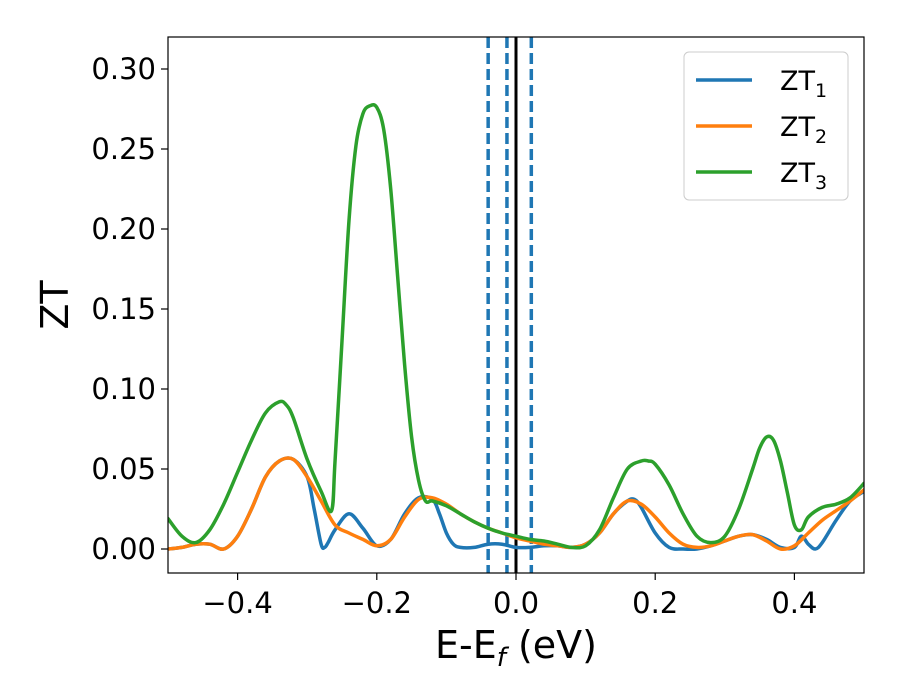  What do you see at coordinates (123, 149) in the screenshot?
I see `y-tick-label: 0.25` at bounding box center [123, 149].